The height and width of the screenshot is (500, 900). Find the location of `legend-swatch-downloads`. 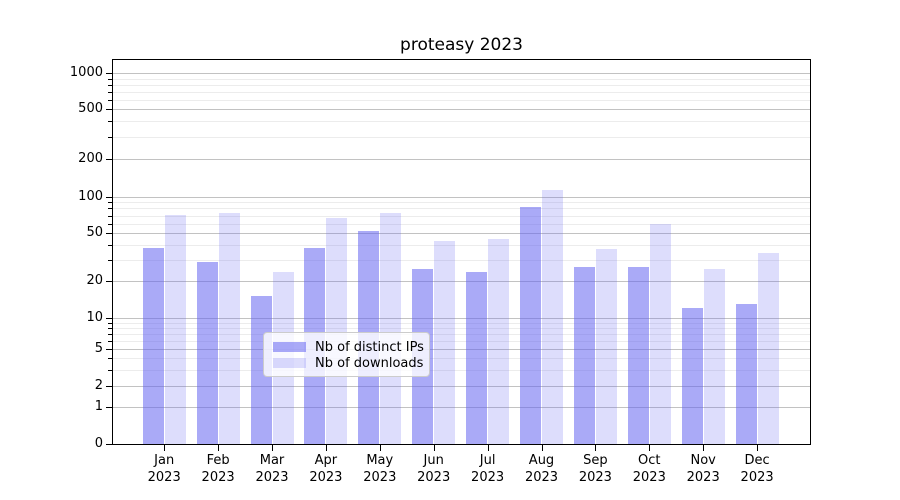

legend-swatch-downloads is located at coordinates (289, 363).